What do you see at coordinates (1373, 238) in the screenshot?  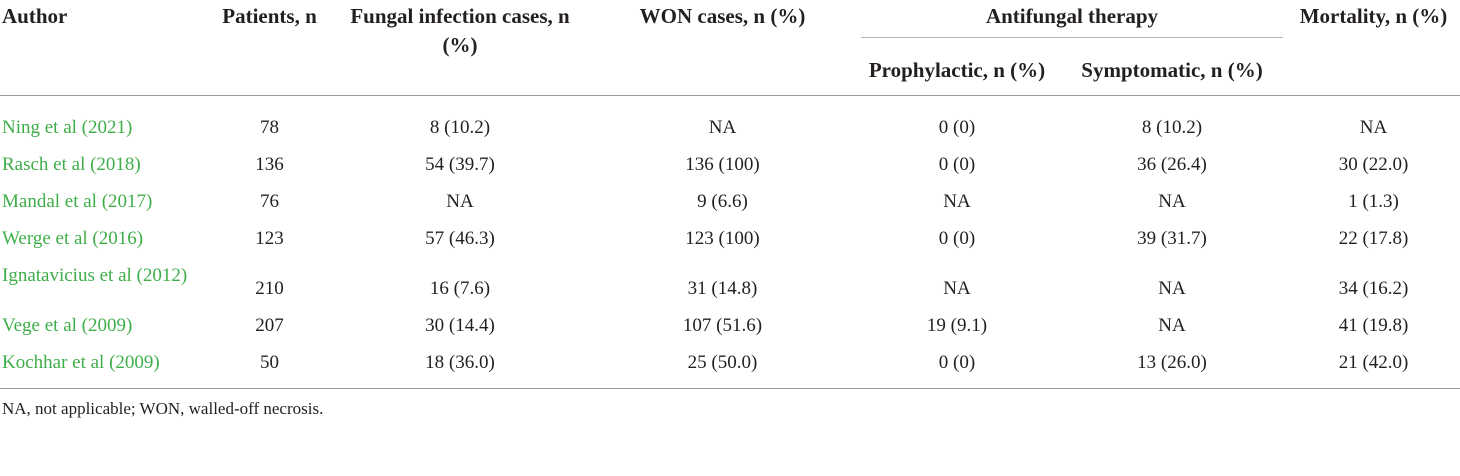 I see `cell-mortality: 22 (17.8)` at bounding box center [1373, 238].